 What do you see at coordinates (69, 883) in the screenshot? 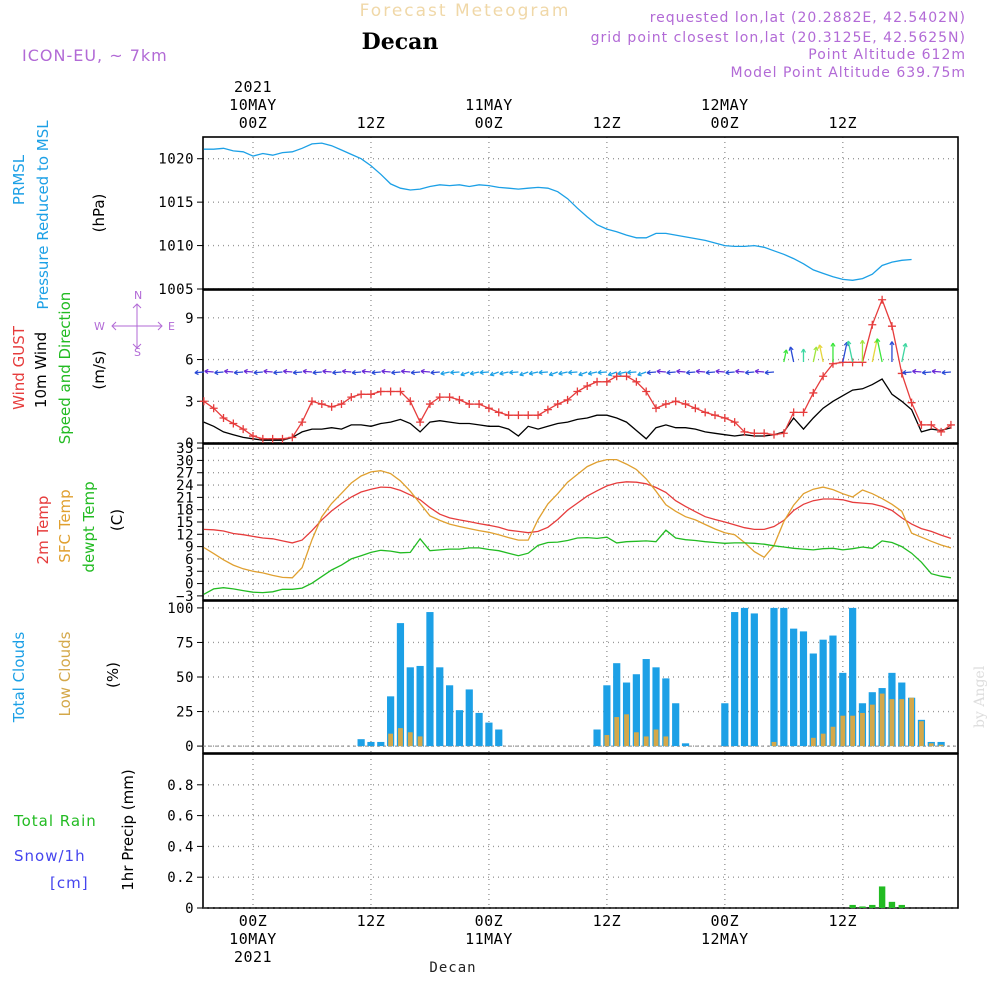
I see `snow-unit-label: [cm]` at bounding box center [69, 883].